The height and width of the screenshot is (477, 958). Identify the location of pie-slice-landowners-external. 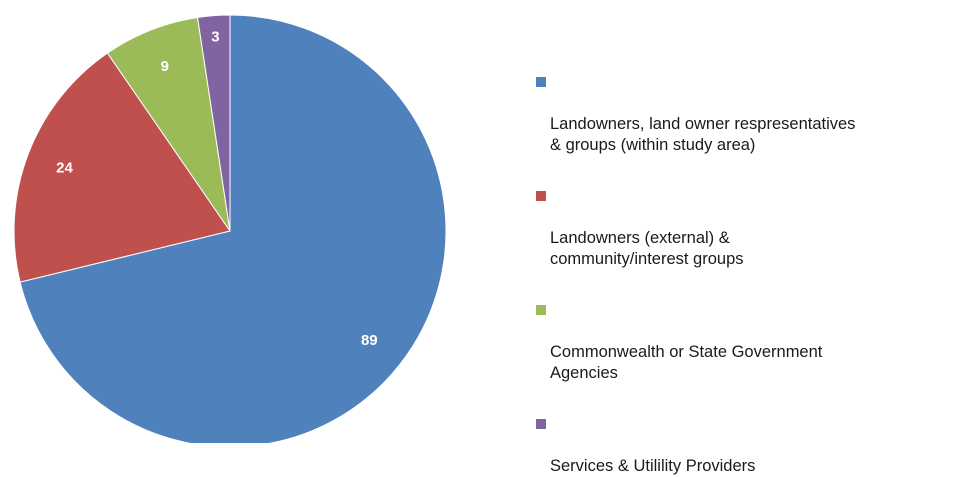
(122, 167).